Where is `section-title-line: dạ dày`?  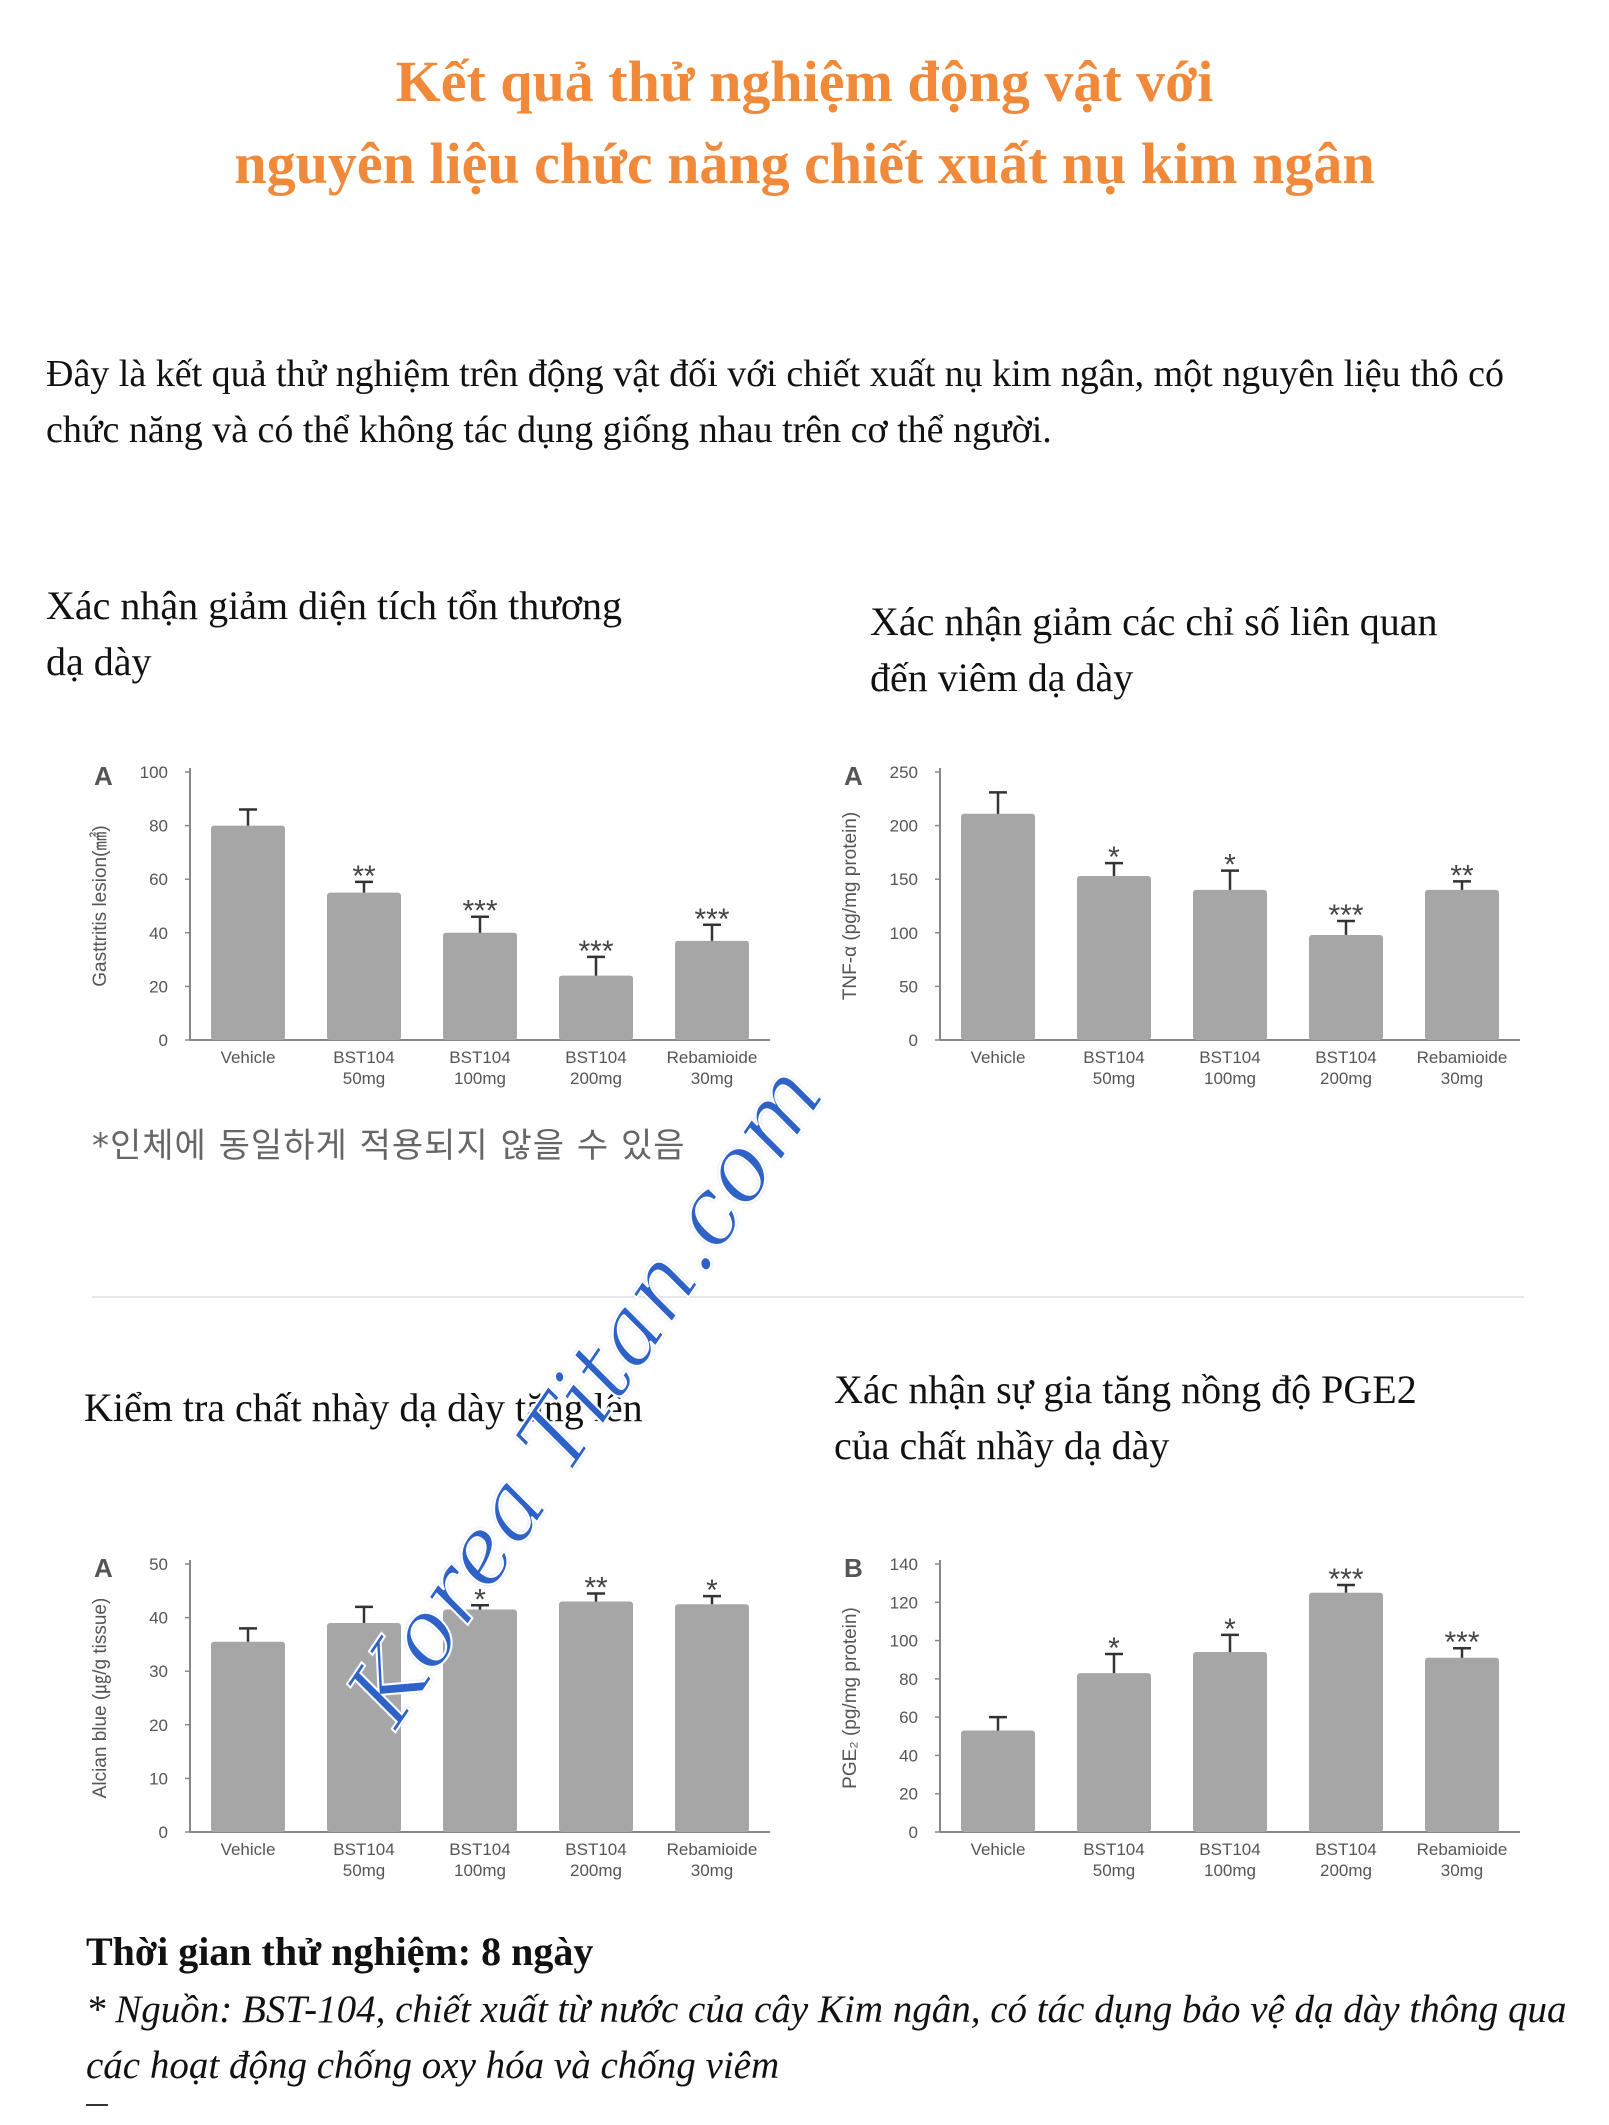
section-title-line: dạ dày is located at coordinates (99, 661).